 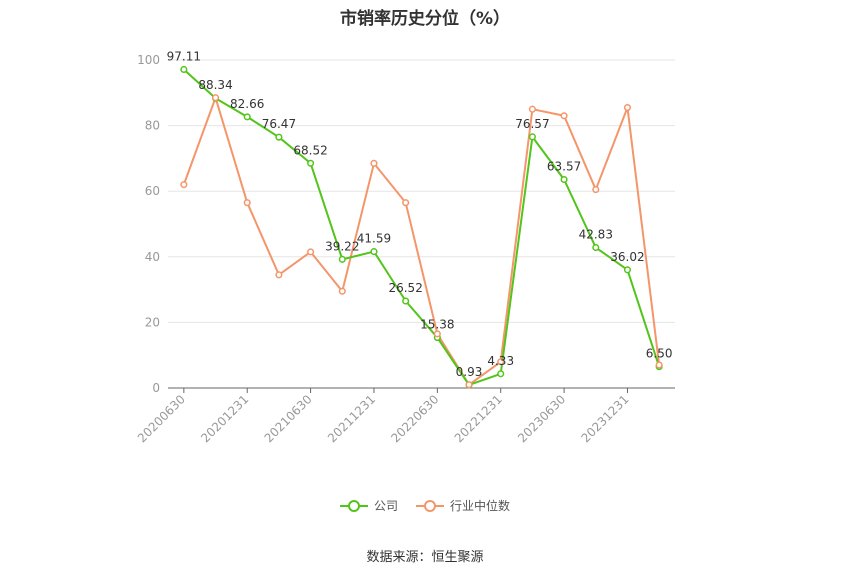 I want to click on legend-item-company: 公司, so click(x=368, y=505).